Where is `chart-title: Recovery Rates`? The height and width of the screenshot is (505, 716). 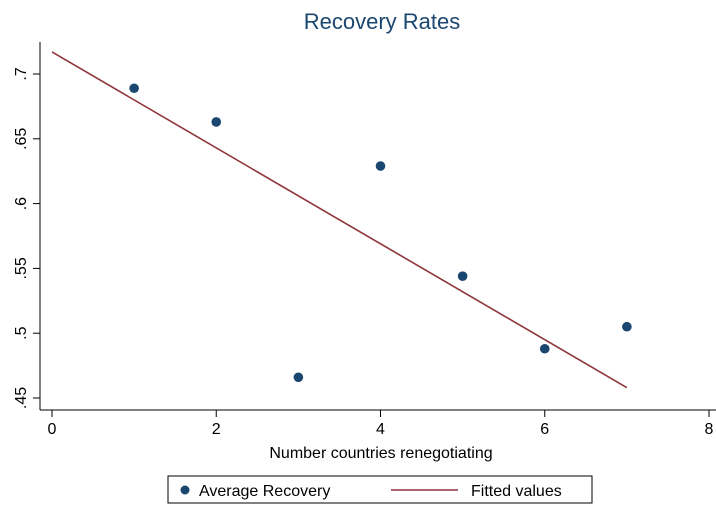
chart-title: Recovery Rates is located at coordinates (382, 21).